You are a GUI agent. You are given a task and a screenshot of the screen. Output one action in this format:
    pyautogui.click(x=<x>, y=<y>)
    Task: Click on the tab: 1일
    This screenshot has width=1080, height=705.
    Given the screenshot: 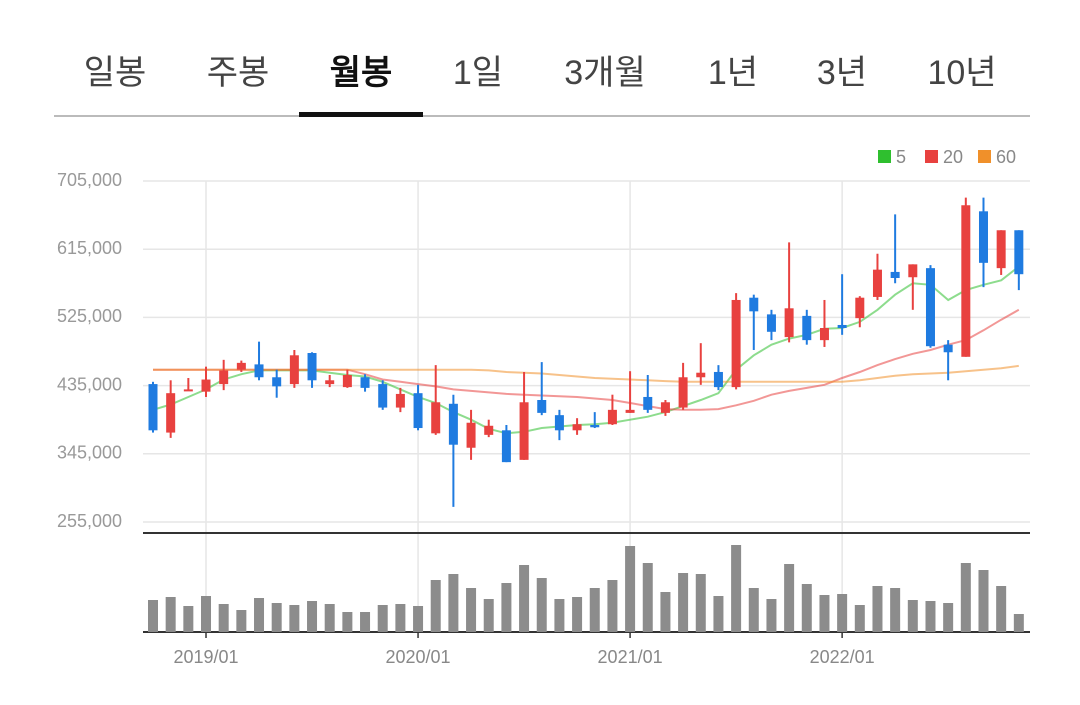 What is the action you would take?
    pyautogui.click(x=478, y=73)
    